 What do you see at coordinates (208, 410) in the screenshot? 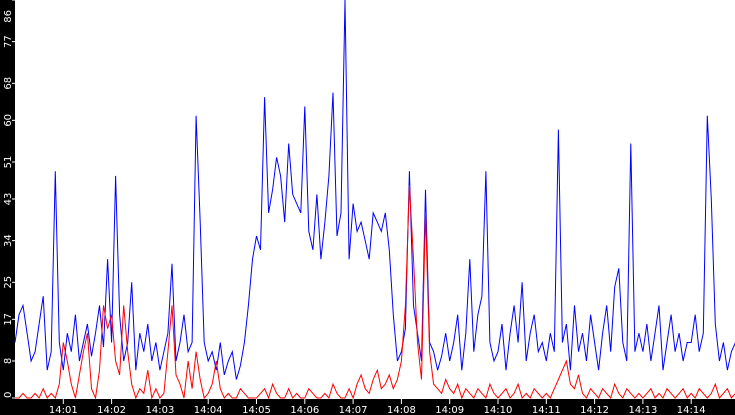
I see `x-tick-label: 14:04` at bounding box center [208, 410].